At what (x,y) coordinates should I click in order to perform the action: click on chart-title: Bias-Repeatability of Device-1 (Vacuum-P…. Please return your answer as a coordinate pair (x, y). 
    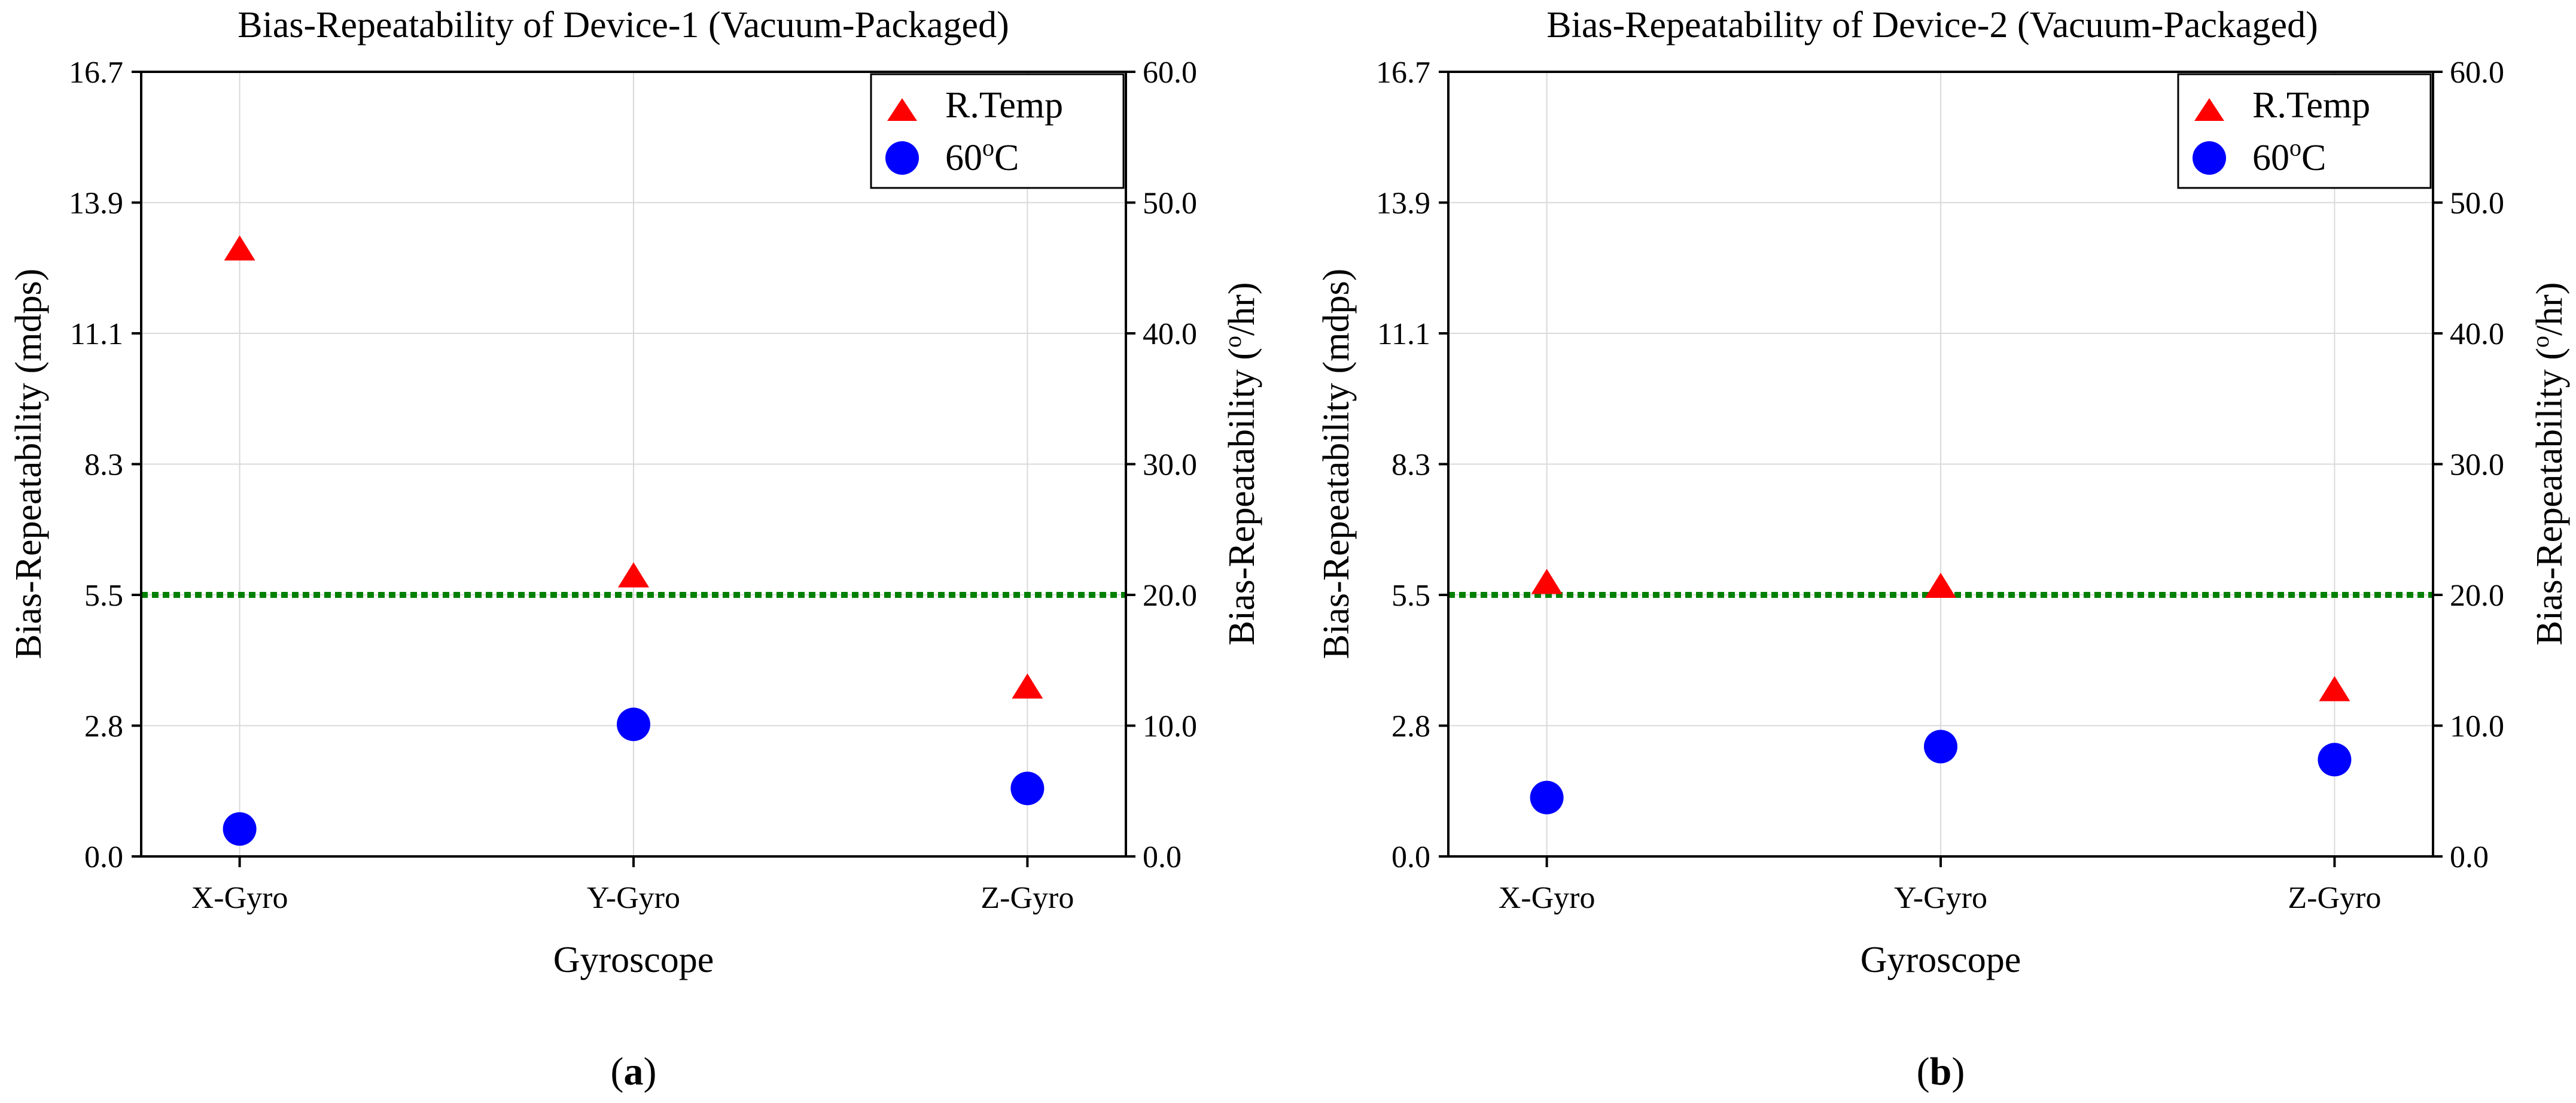
    Looking at the image, I should click on (623, 25).